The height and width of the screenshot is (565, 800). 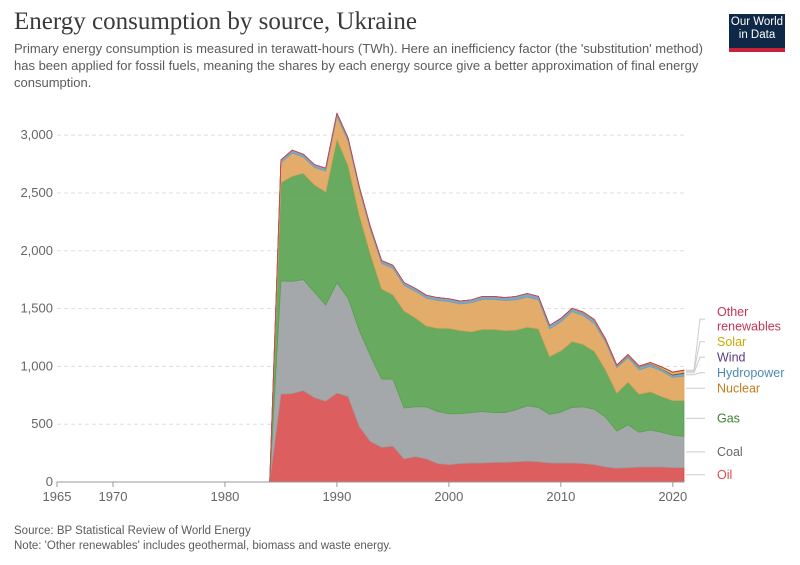 I want to click on logo-line-1: Our World, so click(x=757, y=22).